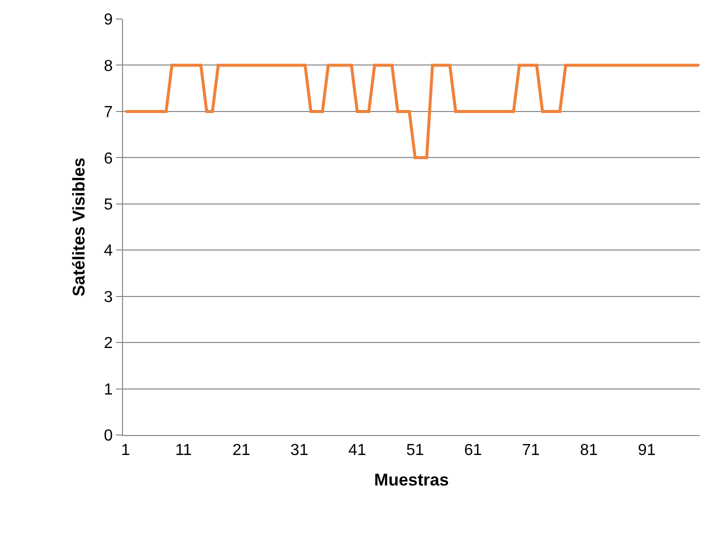 The image size is (724, 552). Describe the element at coordinates (78, 227) in the screenshot. I see `y-axis-title: Satélites Visibles` at that location.